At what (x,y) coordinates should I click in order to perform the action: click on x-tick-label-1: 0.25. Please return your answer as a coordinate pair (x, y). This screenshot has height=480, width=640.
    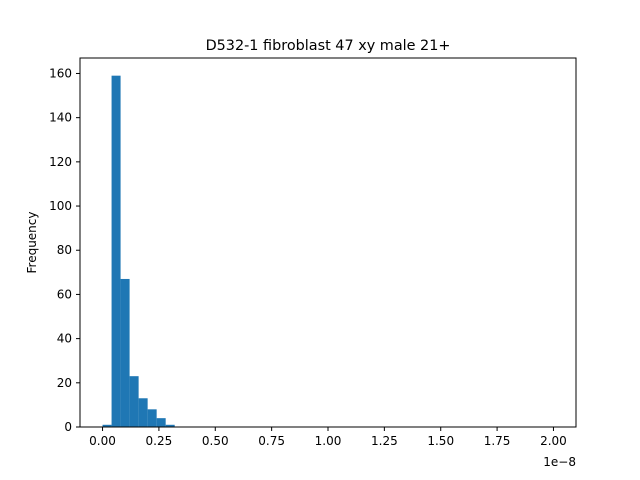
    Looking at the image, I should click on (159, 441).